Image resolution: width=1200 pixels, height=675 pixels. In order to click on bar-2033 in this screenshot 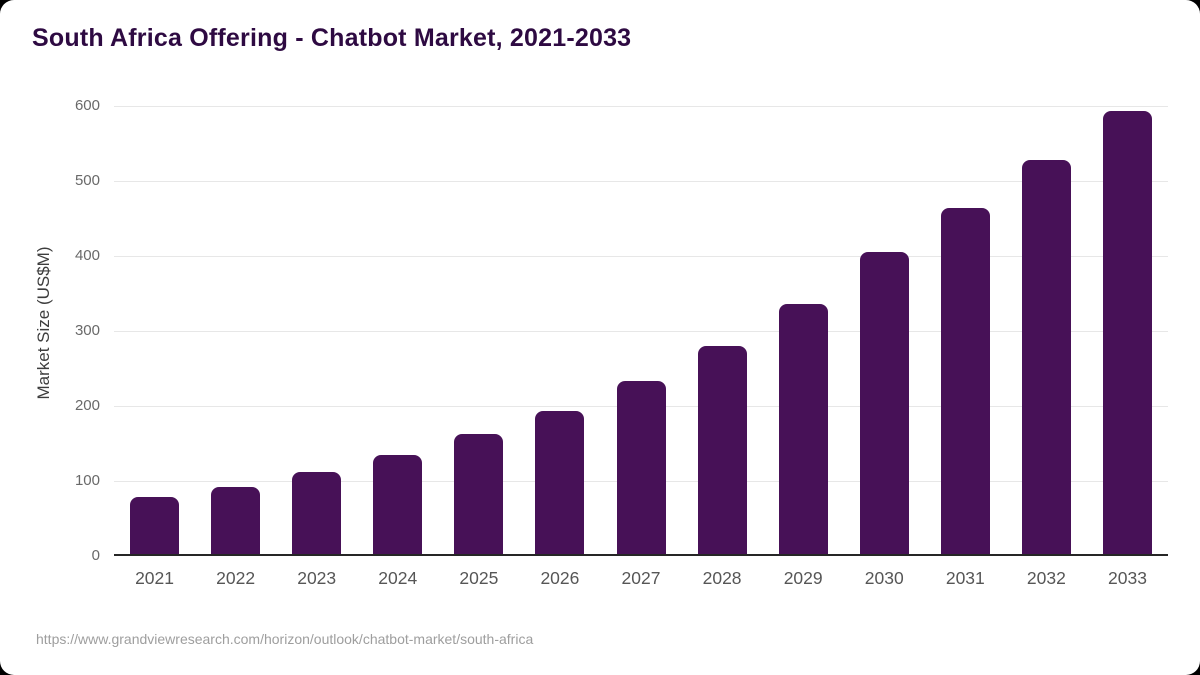, I will do `click(1127, 332)`.